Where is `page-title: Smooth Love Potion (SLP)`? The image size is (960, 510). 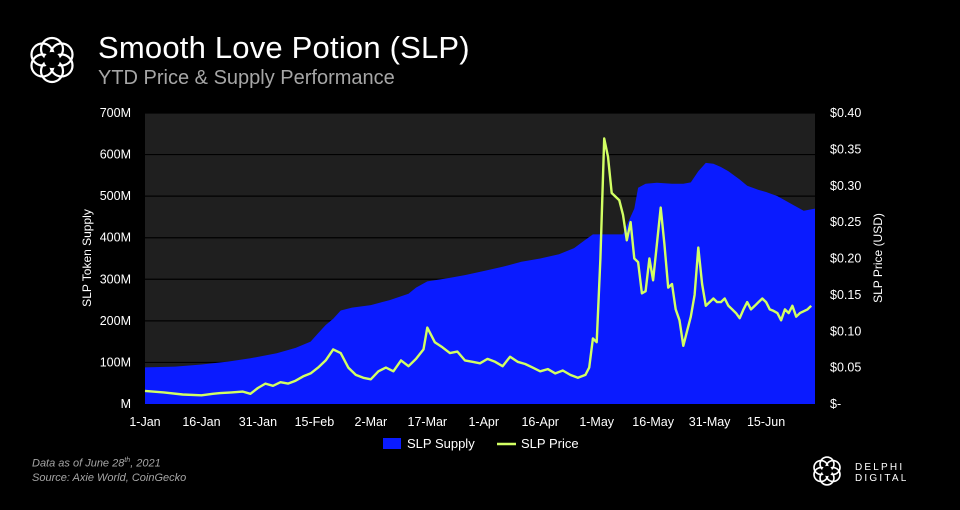 page-title: Smooth Love Potion (SLP) is located at coordinates (284, 47).